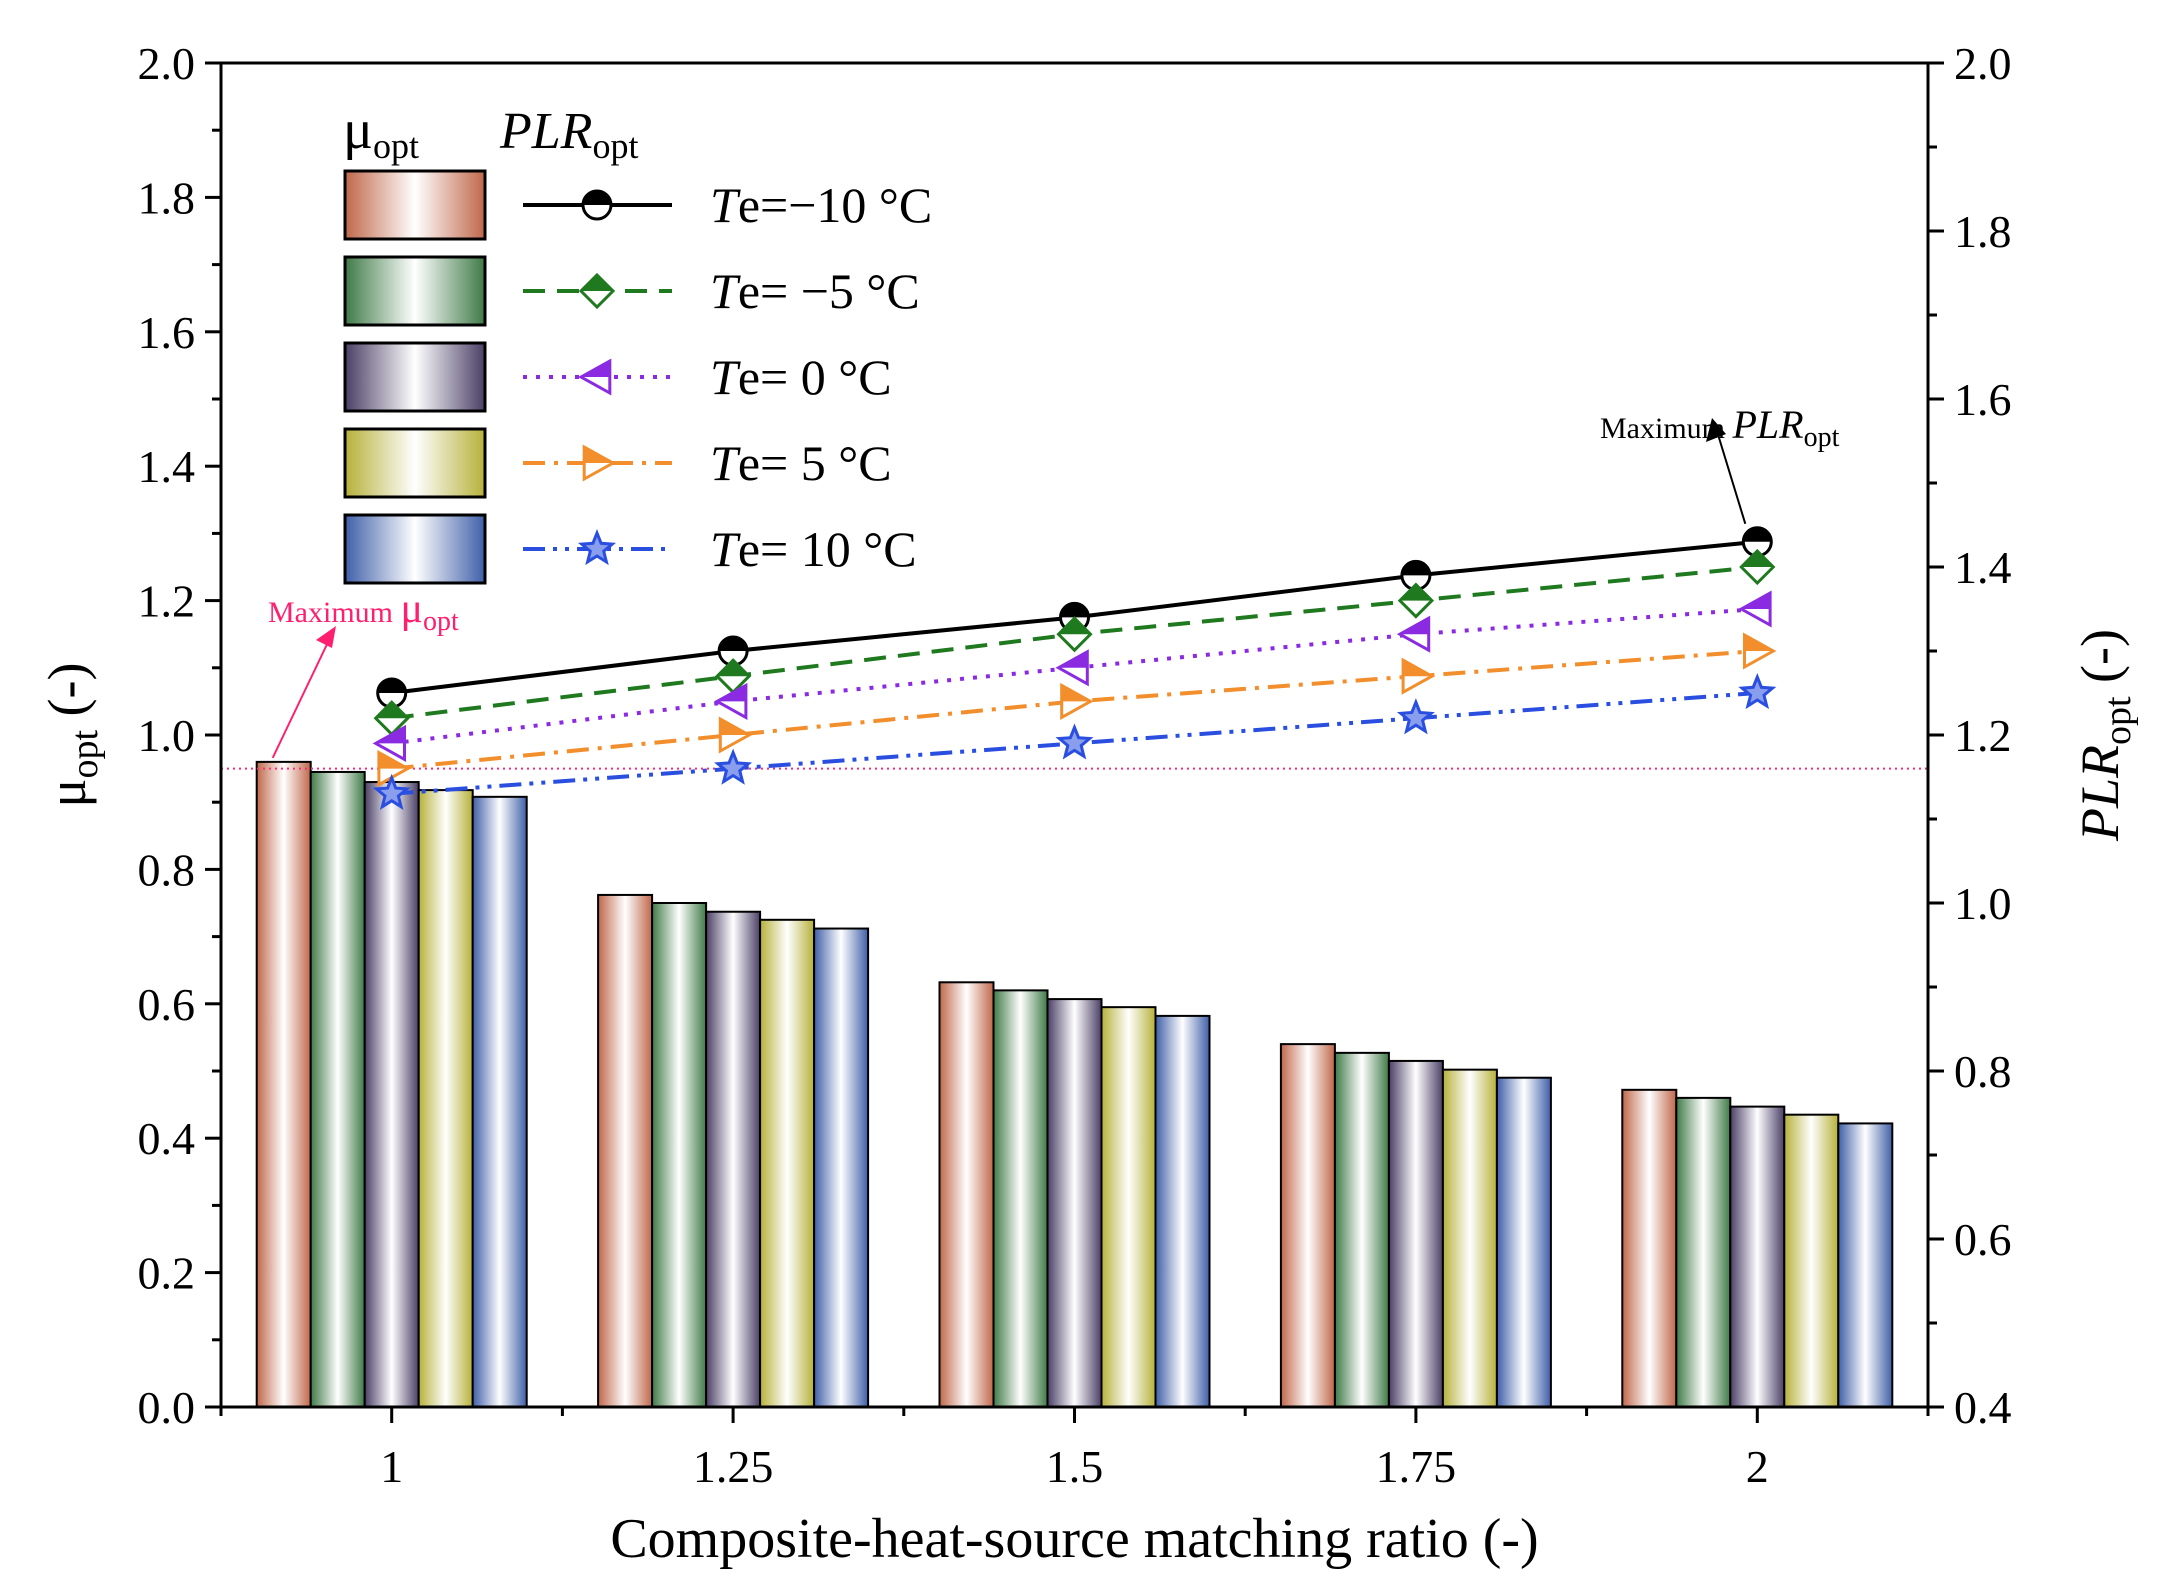 Image resolution: width=2164 pixels, height=1590 pixels. Describe the element at coordinates (1983, 903) in the screenshot. I see `y2-tick-label: 1.0` at that location.